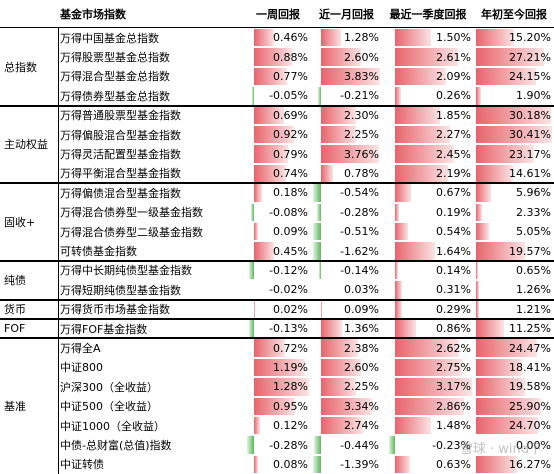 The image size is (554, 474). Describe the element at coordinates (428, 76) in the screenshot. I see `cell-quarter: 2.09%` at that location.